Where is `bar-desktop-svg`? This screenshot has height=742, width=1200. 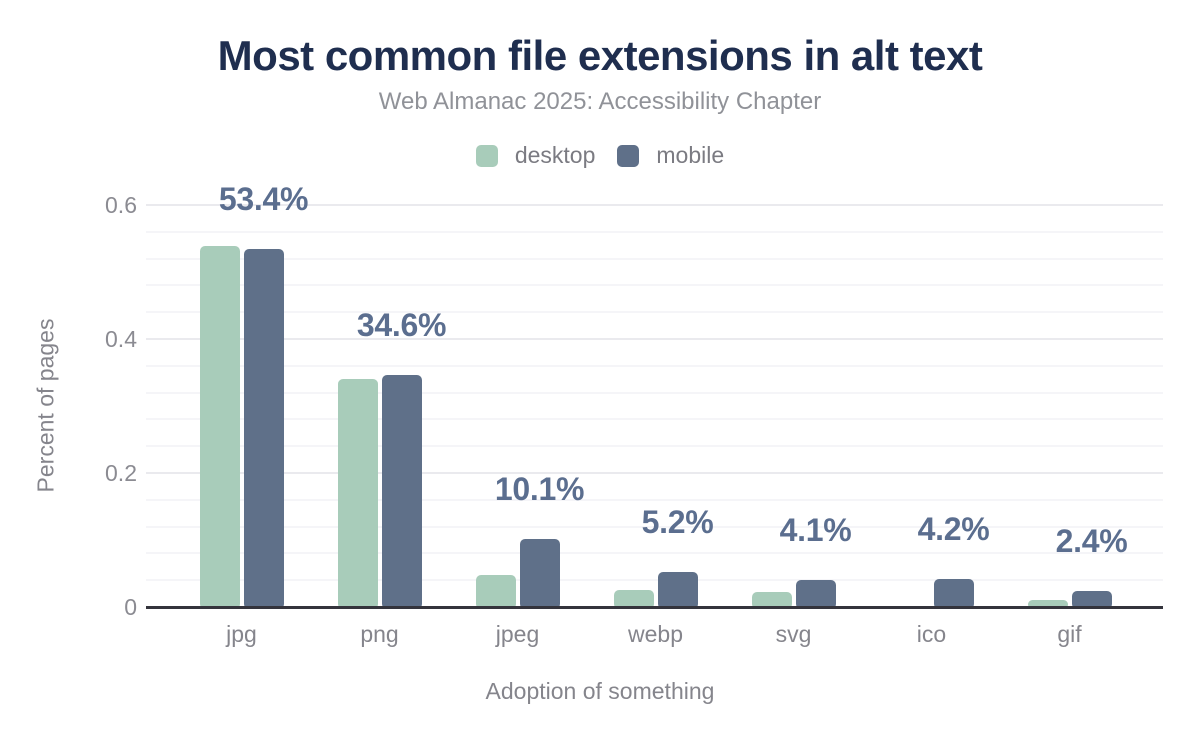 bar-desktop-svg is located at coordinates (771, 600).